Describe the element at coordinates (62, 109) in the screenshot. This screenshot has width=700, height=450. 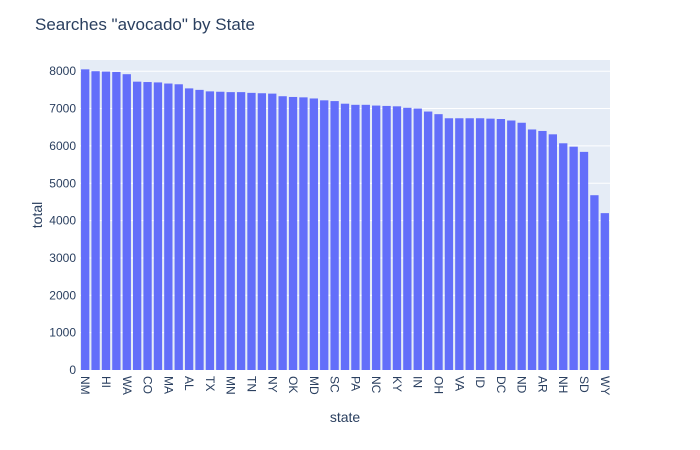
I see `y-tick-label: 7000` at that location.